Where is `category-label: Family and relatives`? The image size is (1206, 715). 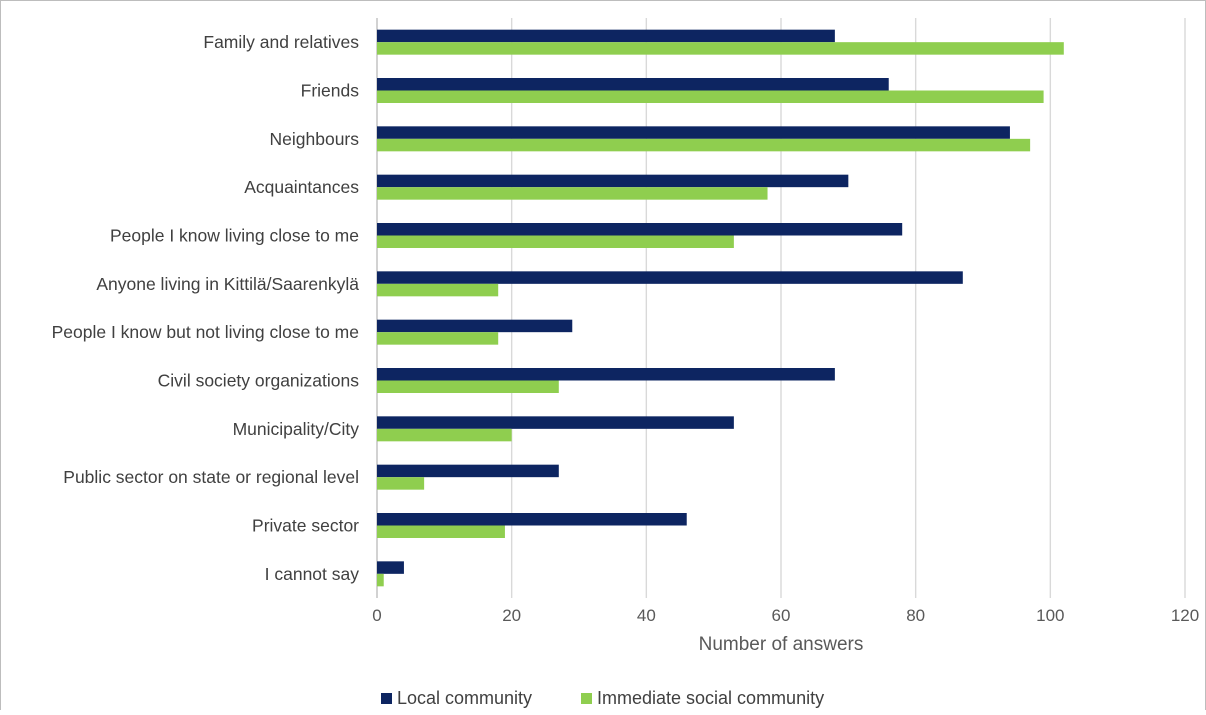
category-label: Family and relatives is located at coordinates (281, 42).